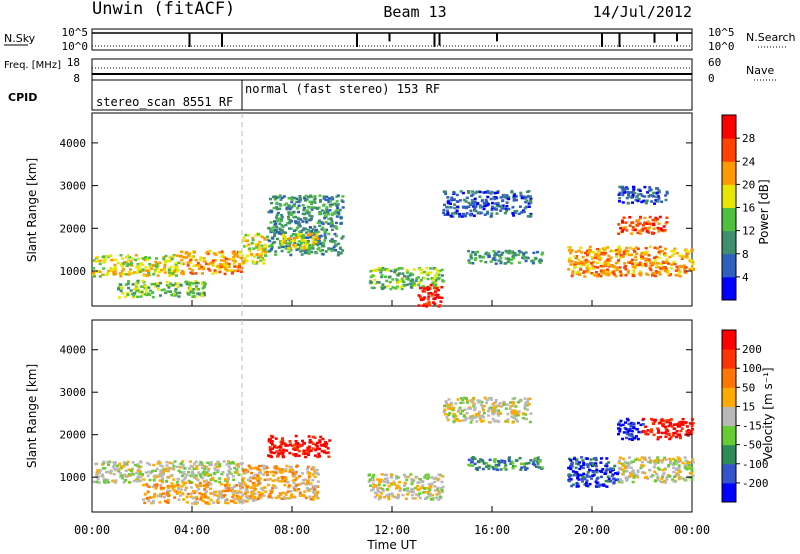  I want to click on colorbar-segment, so click(729, 492).